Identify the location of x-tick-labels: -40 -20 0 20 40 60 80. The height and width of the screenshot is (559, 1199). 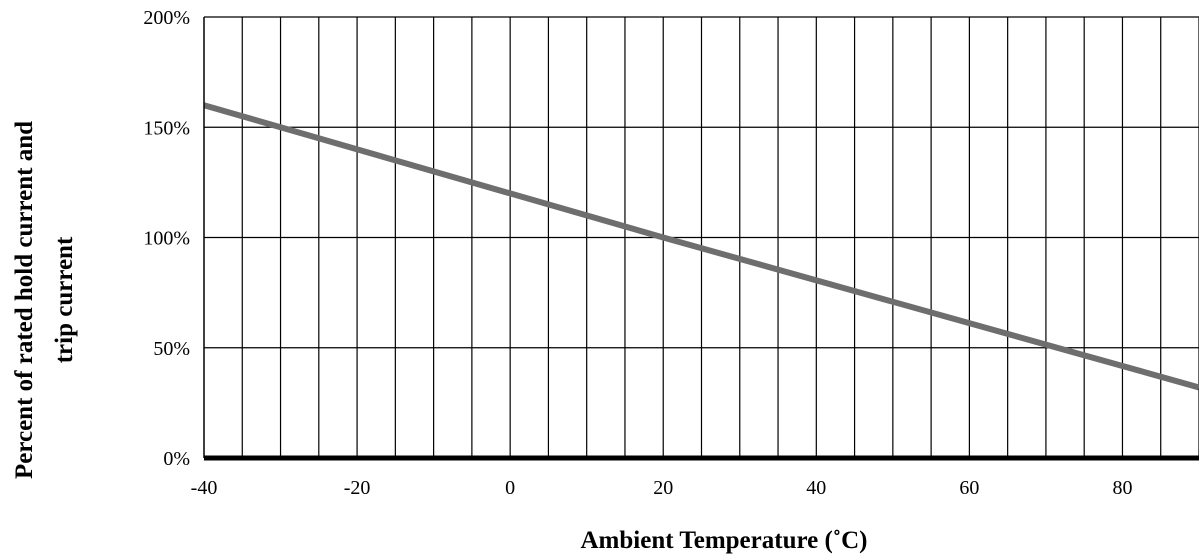
(662, 488).